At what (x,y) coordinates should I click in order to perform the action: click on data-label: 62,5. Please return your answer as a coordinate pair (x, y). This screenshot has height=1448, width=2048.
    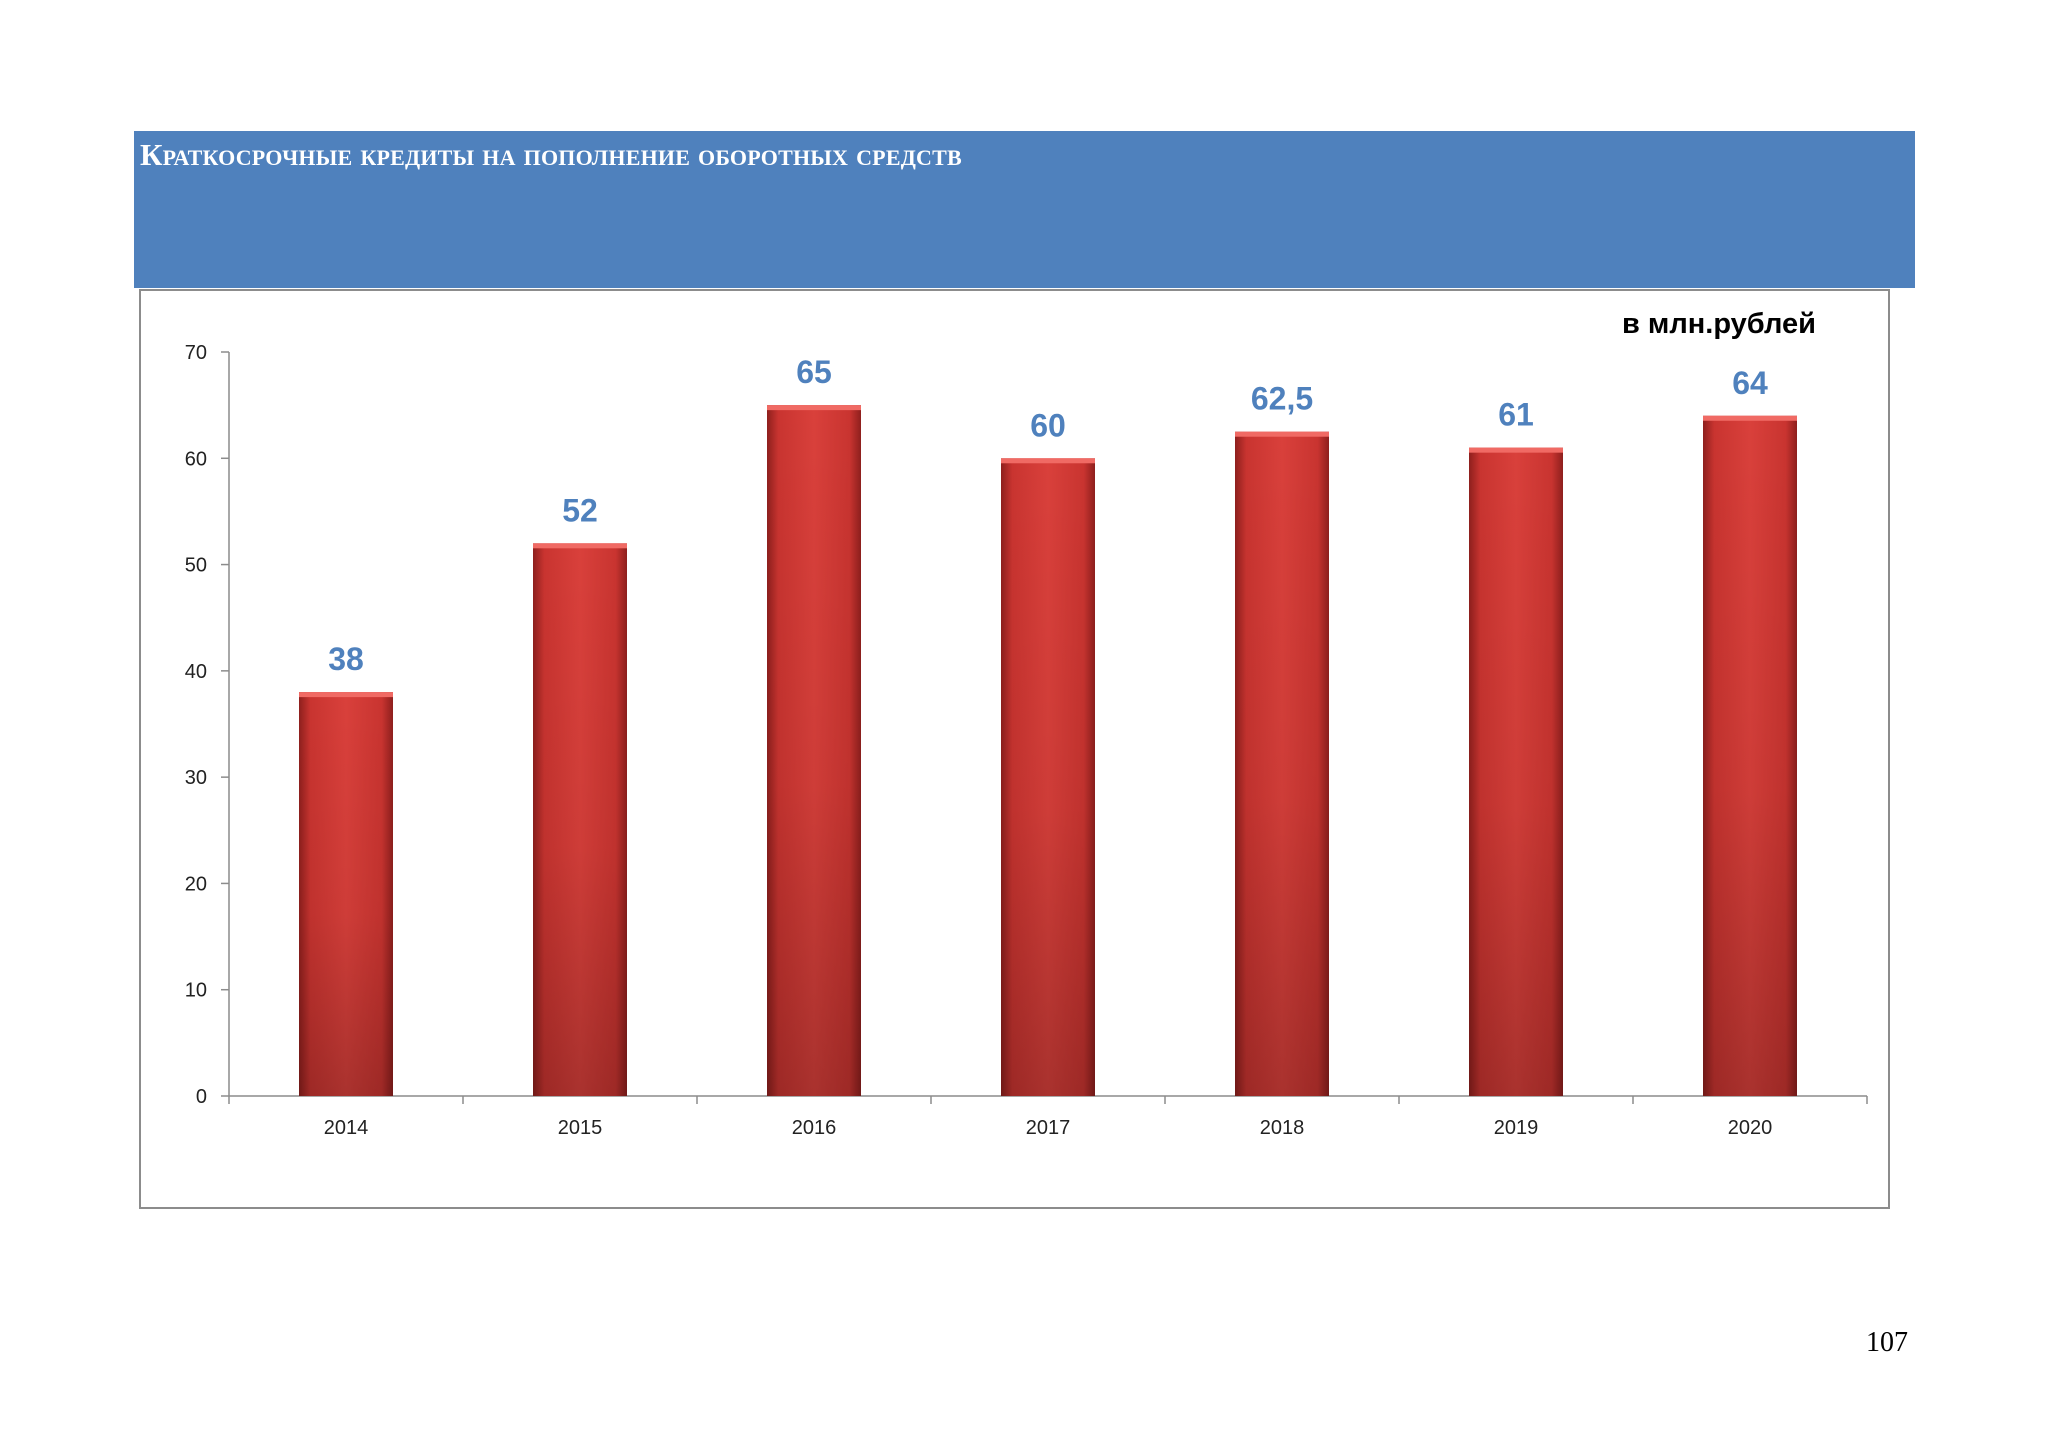
    Looking at the image, I should click on (1282, 399).